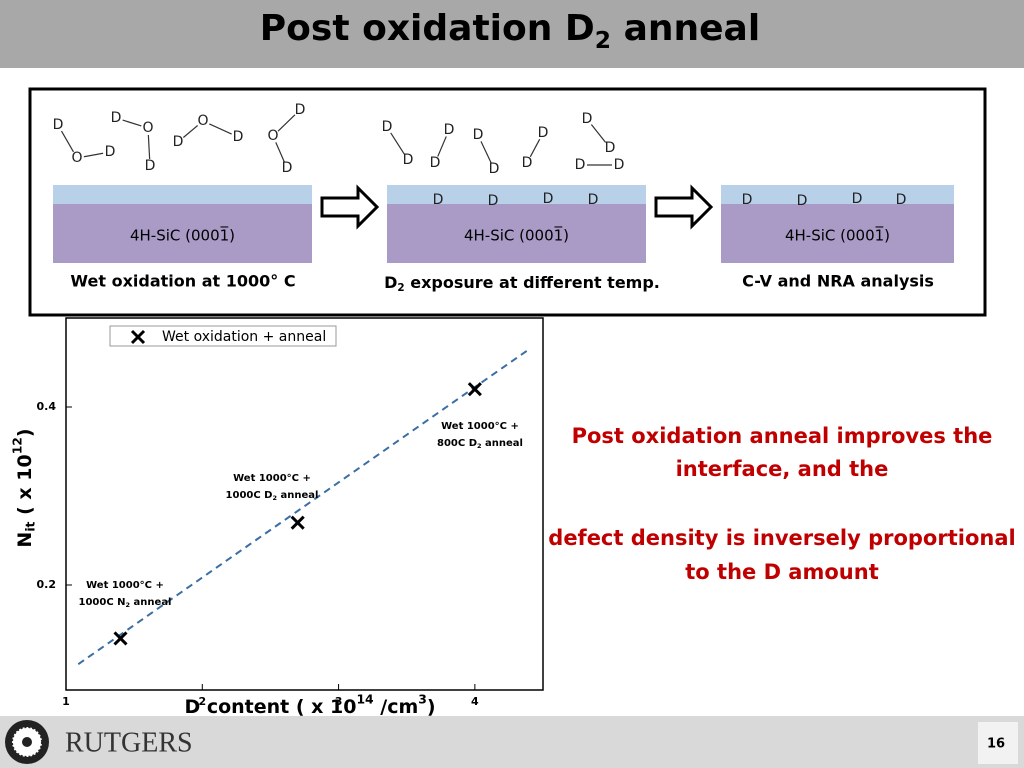 The height and width of the screenshot is (768, 1024). I want to click on x-axis-label-part: ), so click(431, 707).